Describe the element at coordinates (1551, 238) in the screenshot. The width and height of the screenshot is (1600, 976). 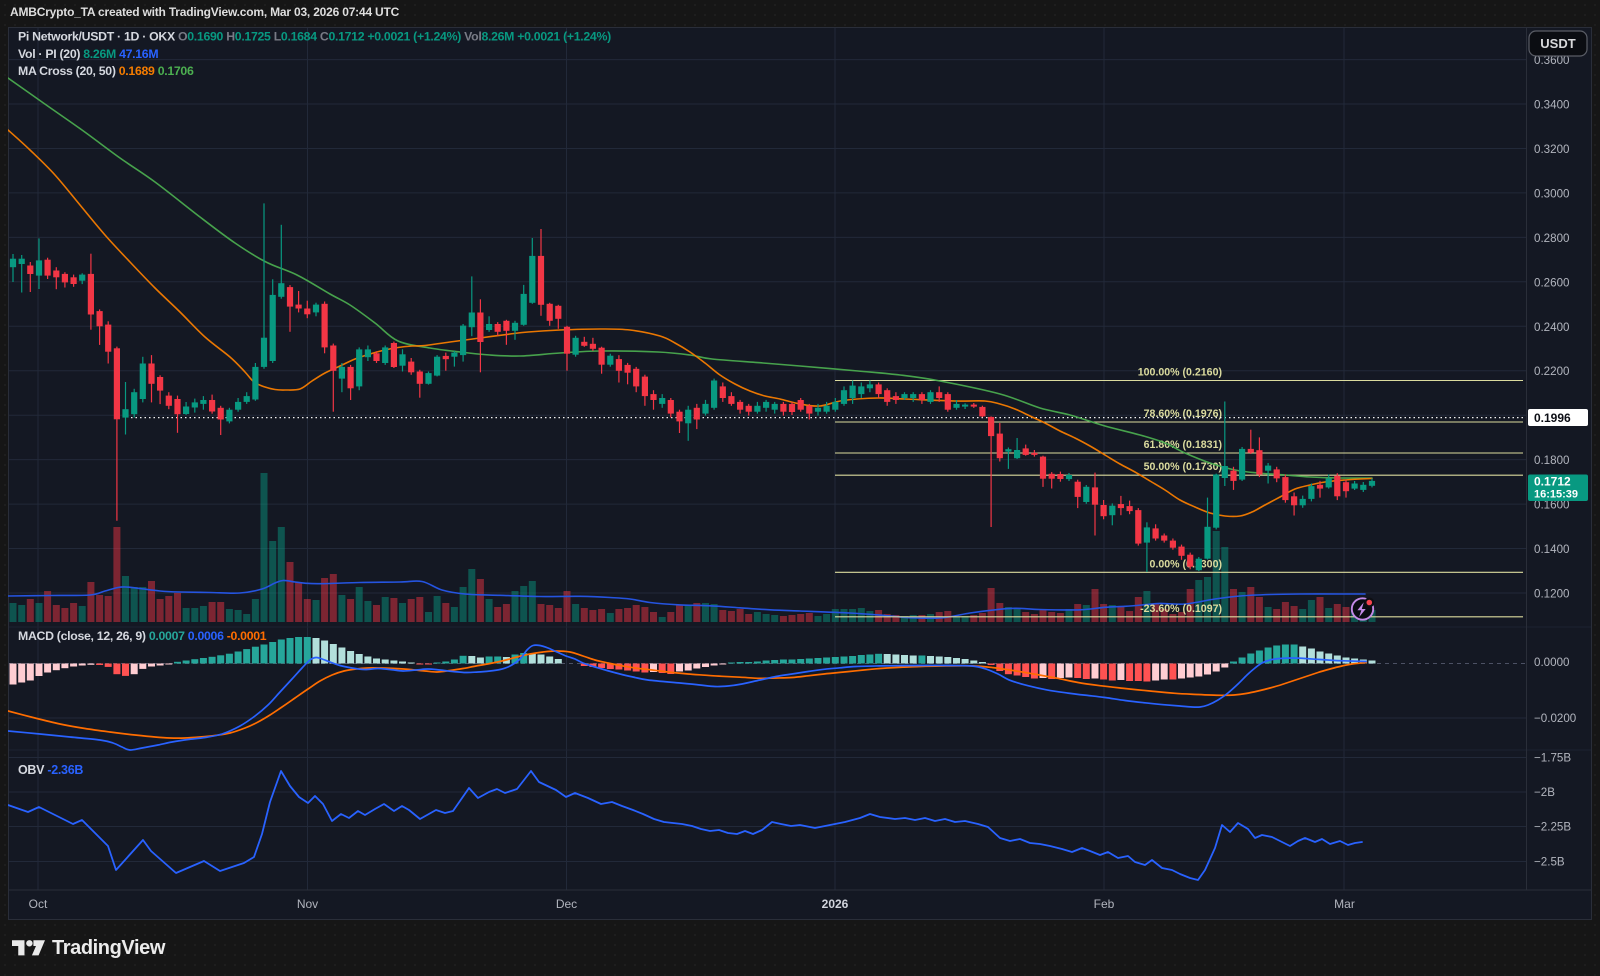
I see `svg-text: 0.2800` at that location.